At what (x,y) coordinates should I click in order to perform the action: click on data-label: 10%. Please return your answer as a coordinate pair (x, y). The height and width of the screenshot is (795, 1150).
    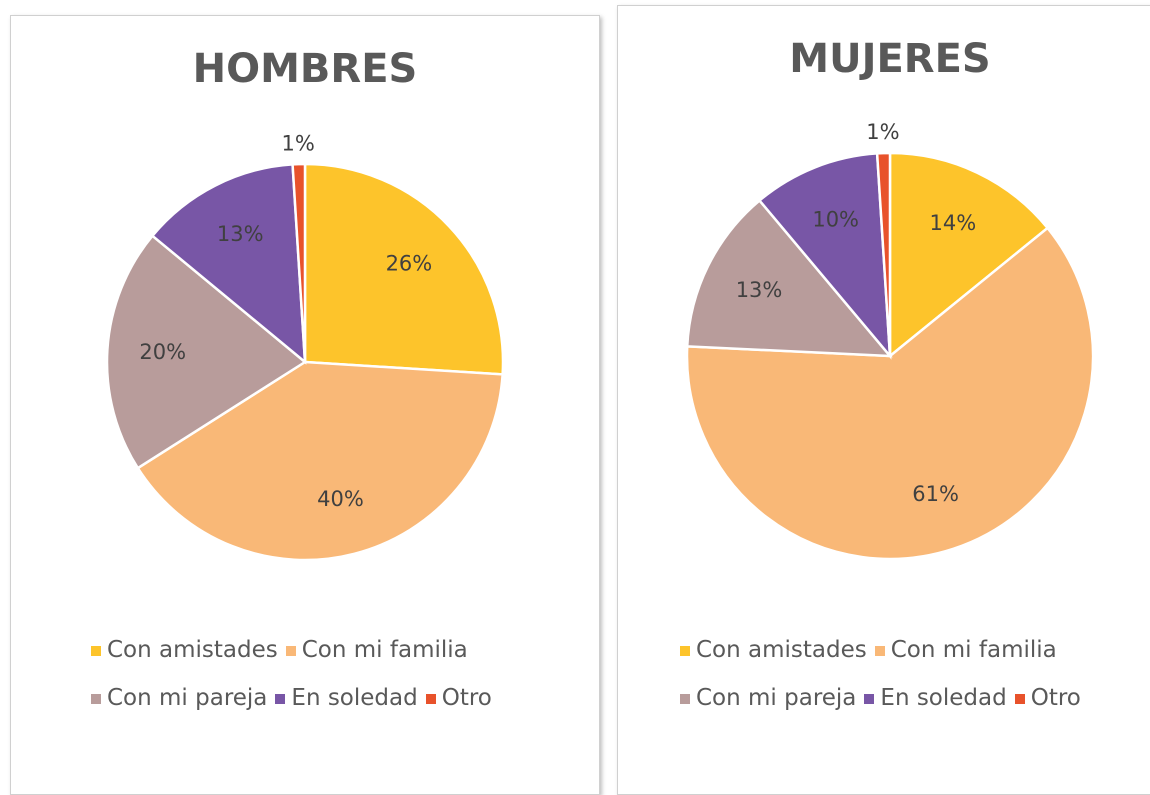
    Looking at the image, I should click on (835, 219).